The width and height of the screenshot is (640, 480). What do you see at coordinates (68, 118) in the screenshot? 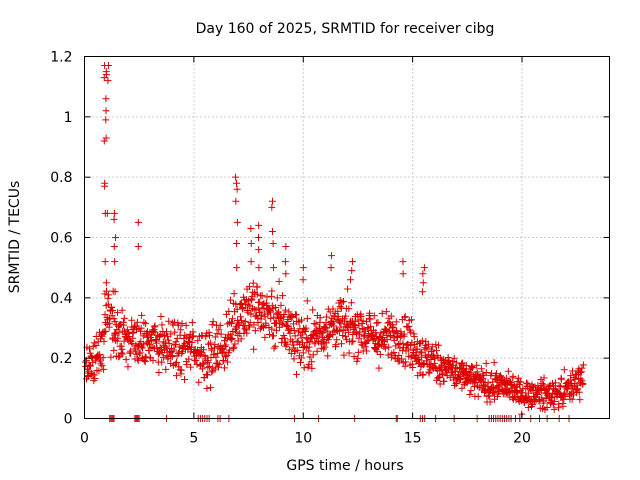
I see `y-tick-label: 1` at bounding box center [68, 118].